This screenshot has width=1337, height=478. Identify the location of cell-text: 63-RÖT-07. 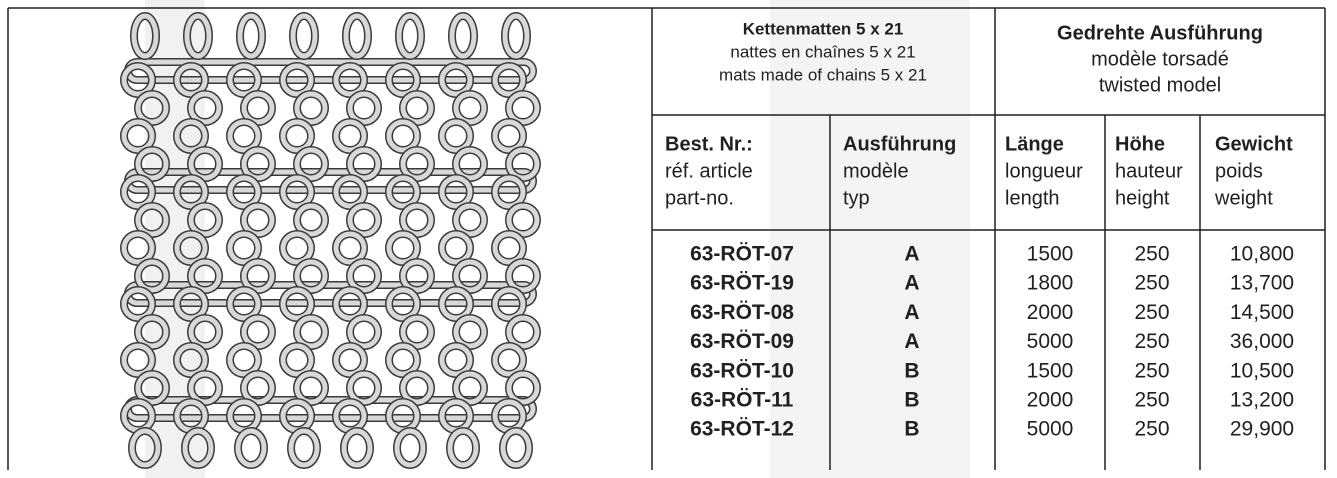
(742, 254).